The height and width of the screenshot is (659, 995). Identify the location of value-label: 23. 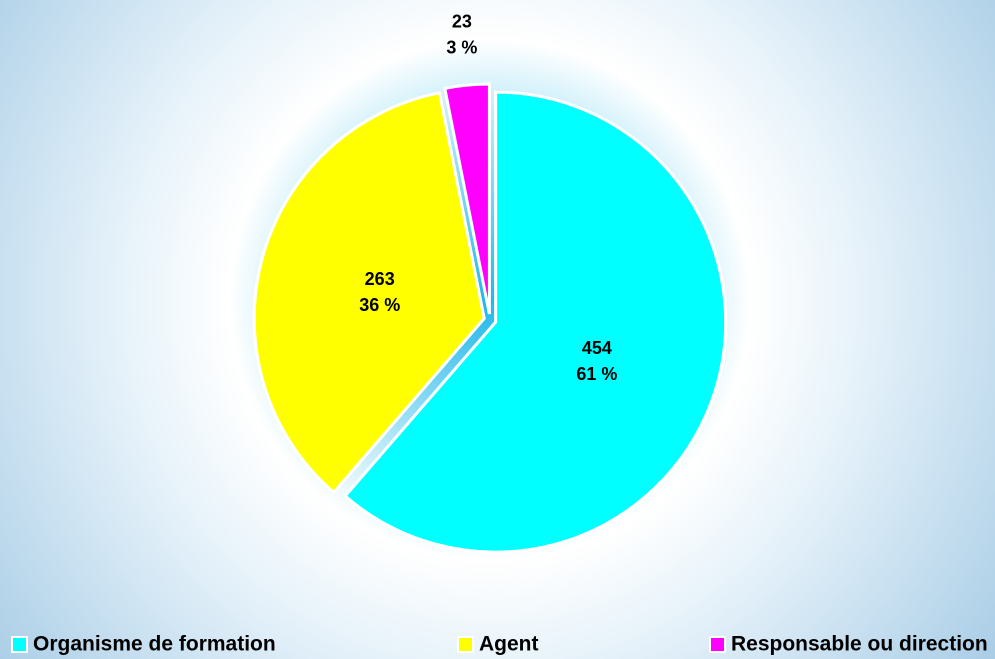
(462, 21).